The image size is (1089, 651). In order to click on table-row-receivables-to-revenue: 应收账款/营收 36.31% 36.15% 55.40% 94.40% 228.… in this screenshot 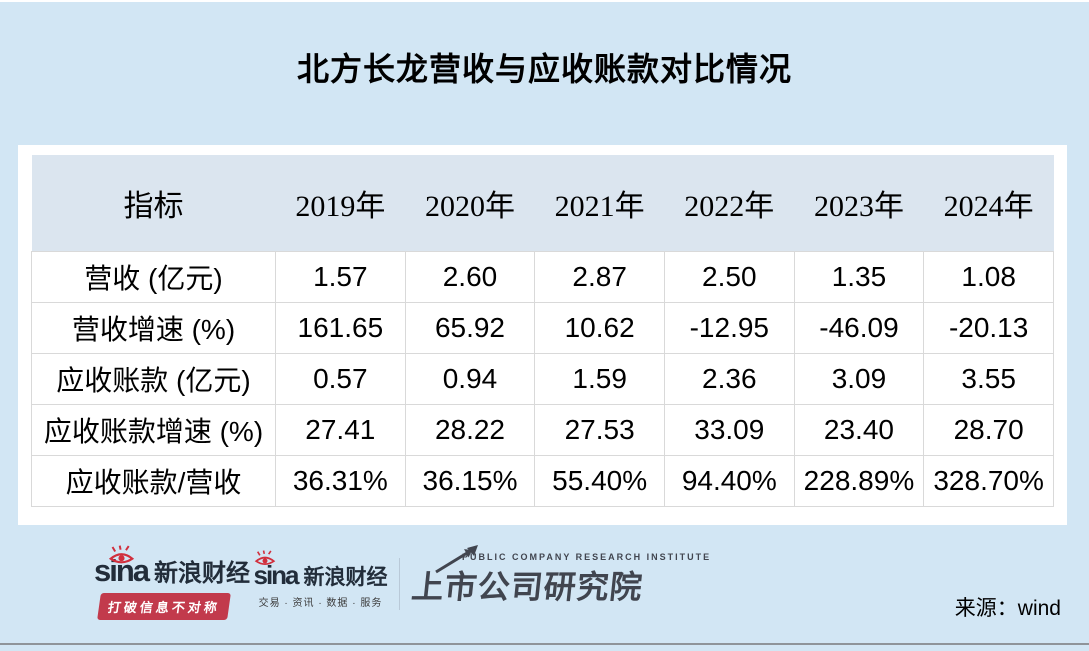, I will do `click(542, 481)`.